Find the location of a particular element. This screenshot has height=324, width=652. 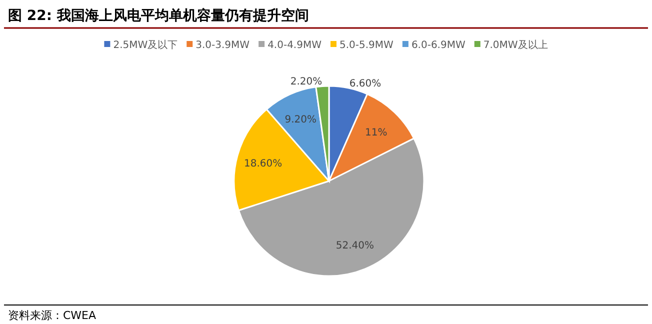

legend-label: 4.0-4.9MW is located at coordinates (295, 45).